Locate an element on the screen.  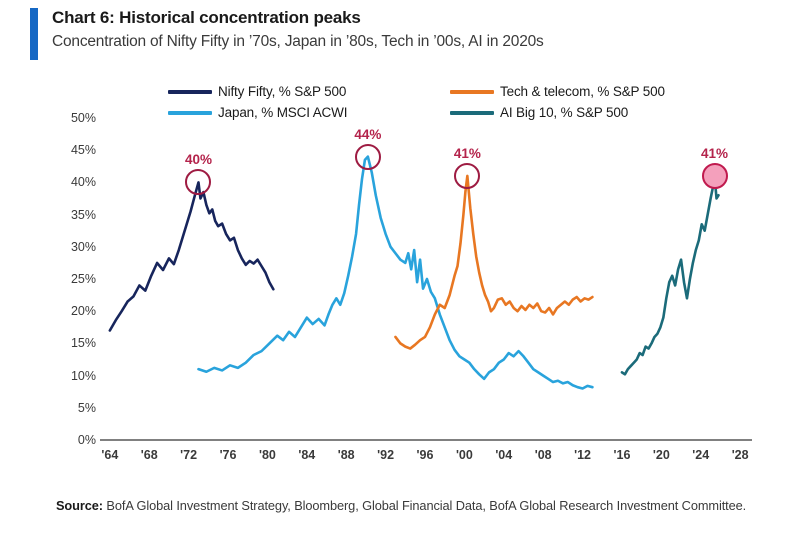
x-axis-tick-label: '24 is located at coordinates (701, 455).